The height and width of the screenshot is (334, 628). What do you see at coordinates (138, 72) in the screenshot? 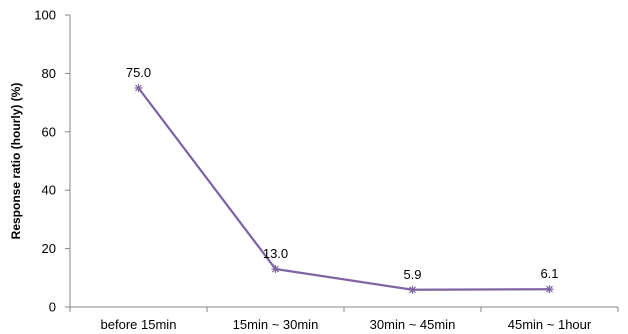
I see `data-label: 75.0` at bounding box center [138, 72].